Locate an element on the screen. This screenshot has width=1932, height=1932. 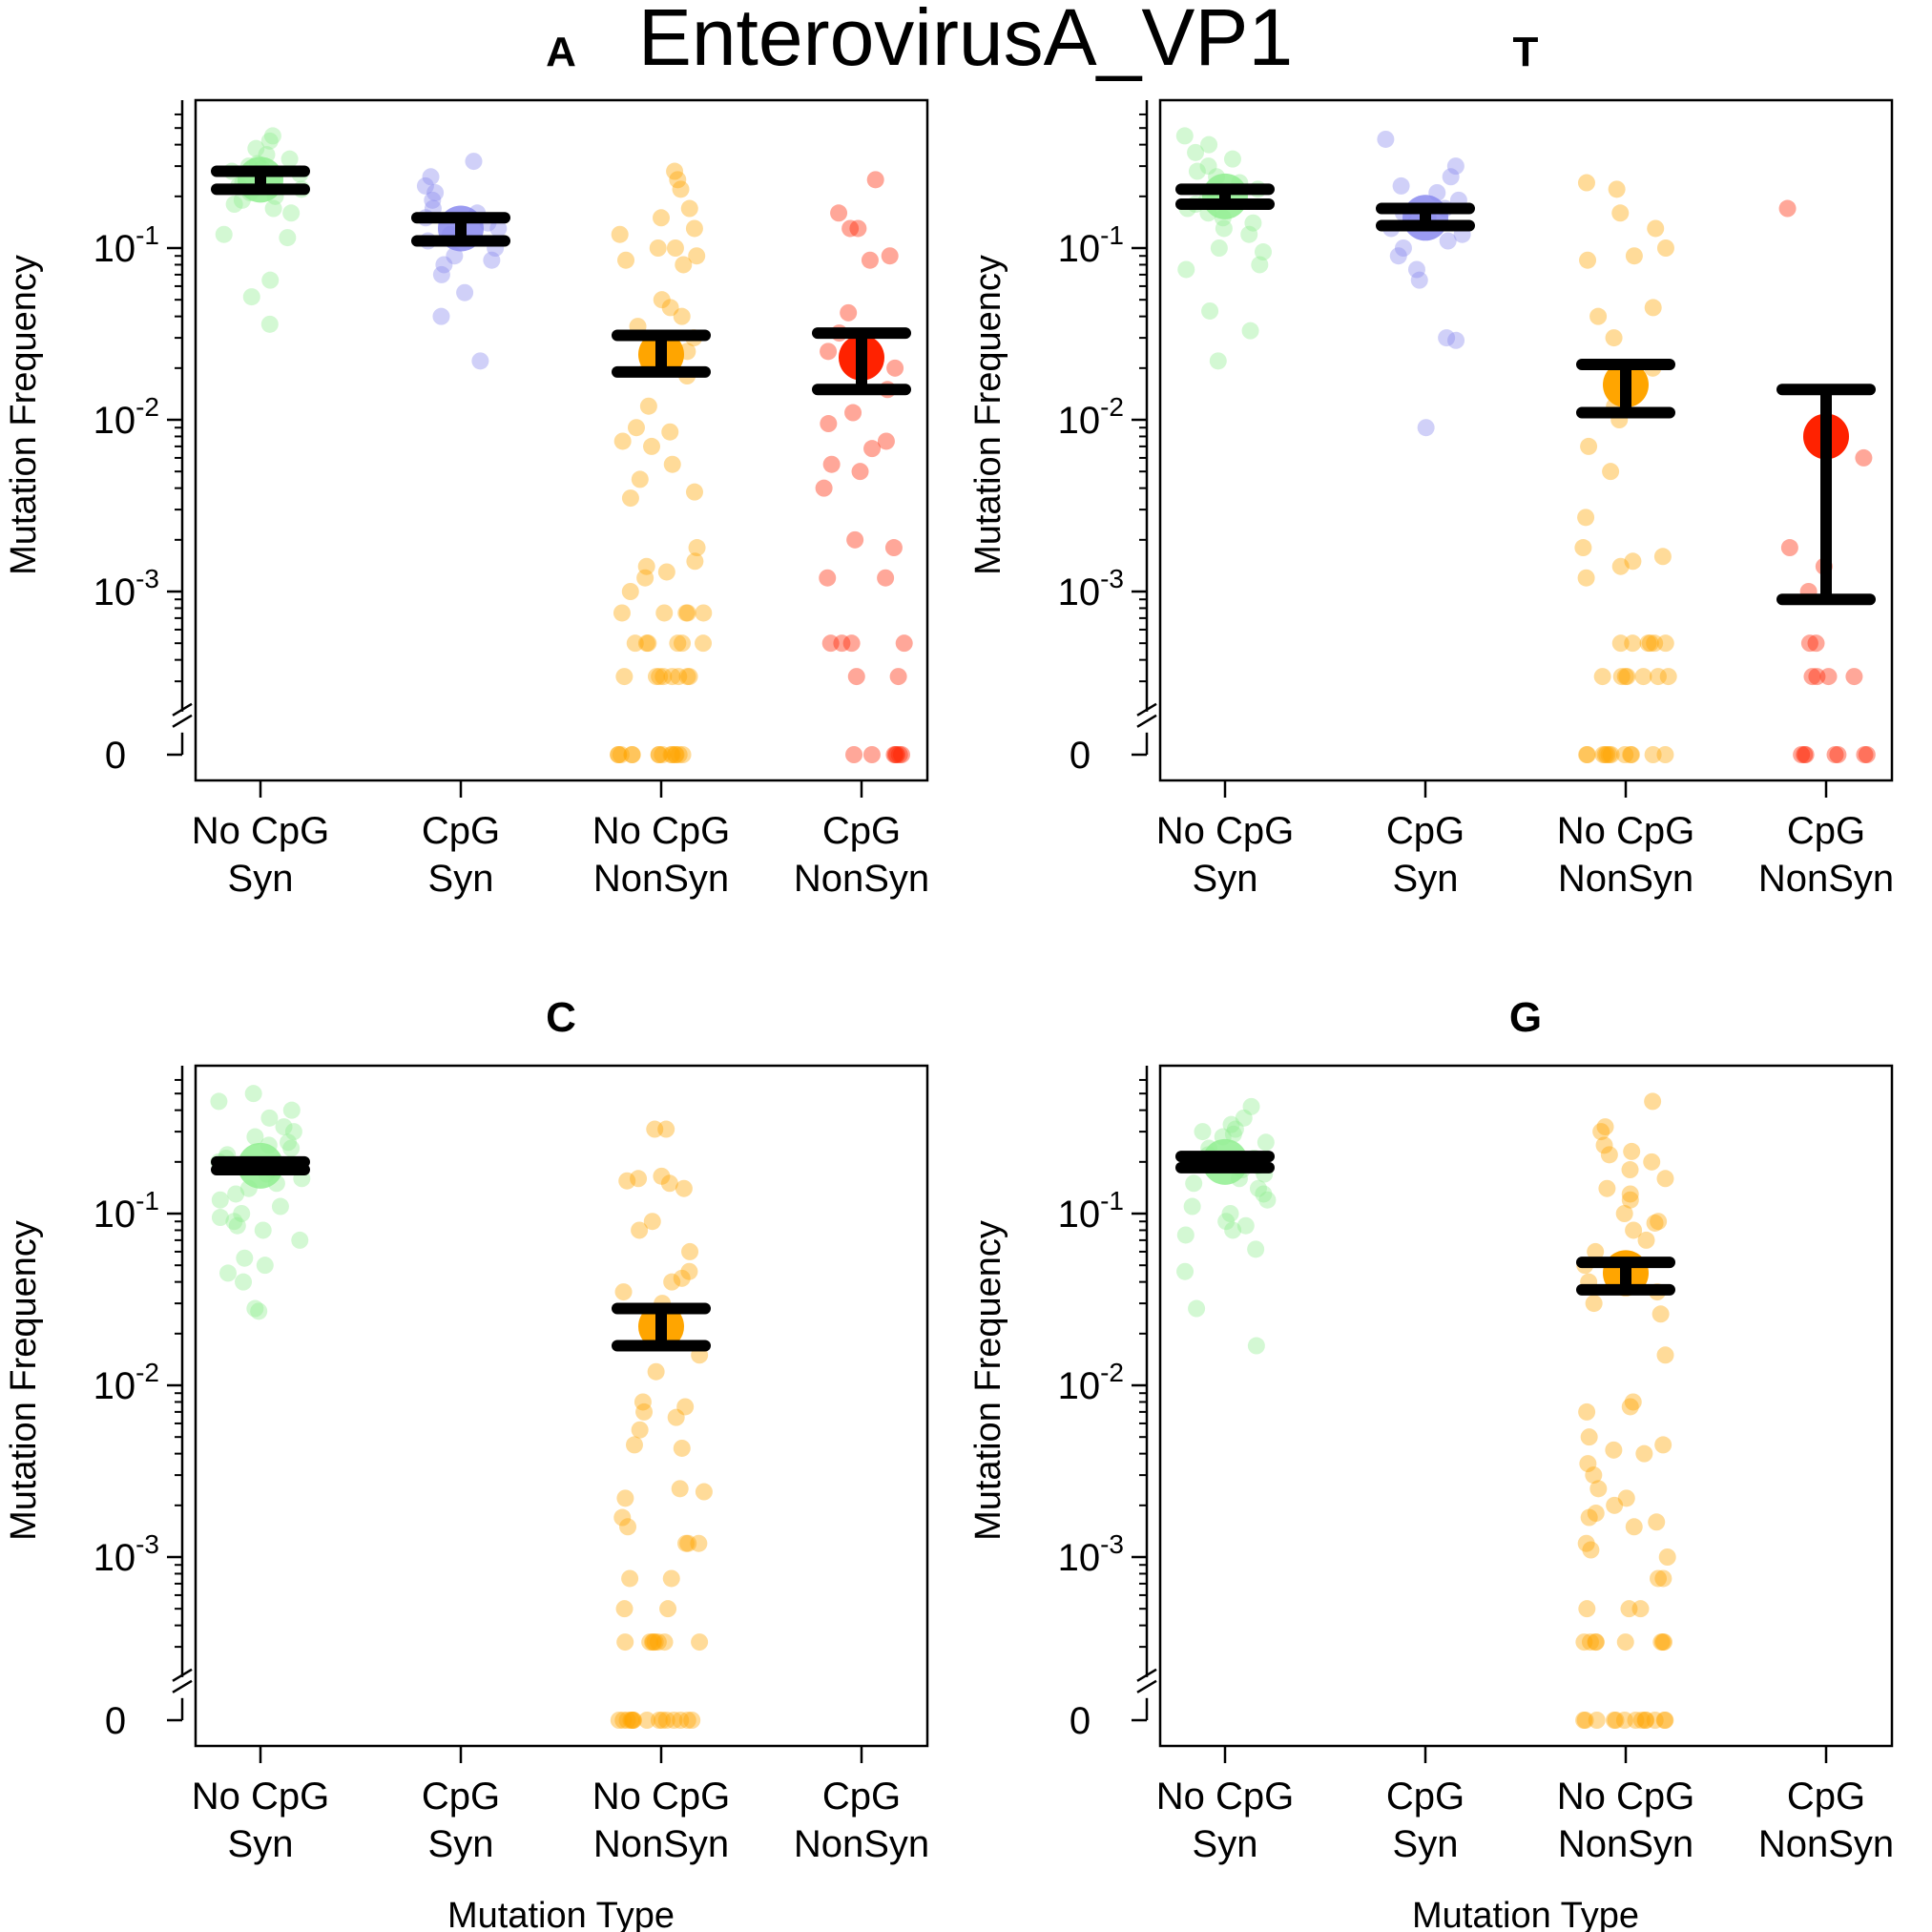
y-tick-label: 0 is located at coordinates (1080, 1721).